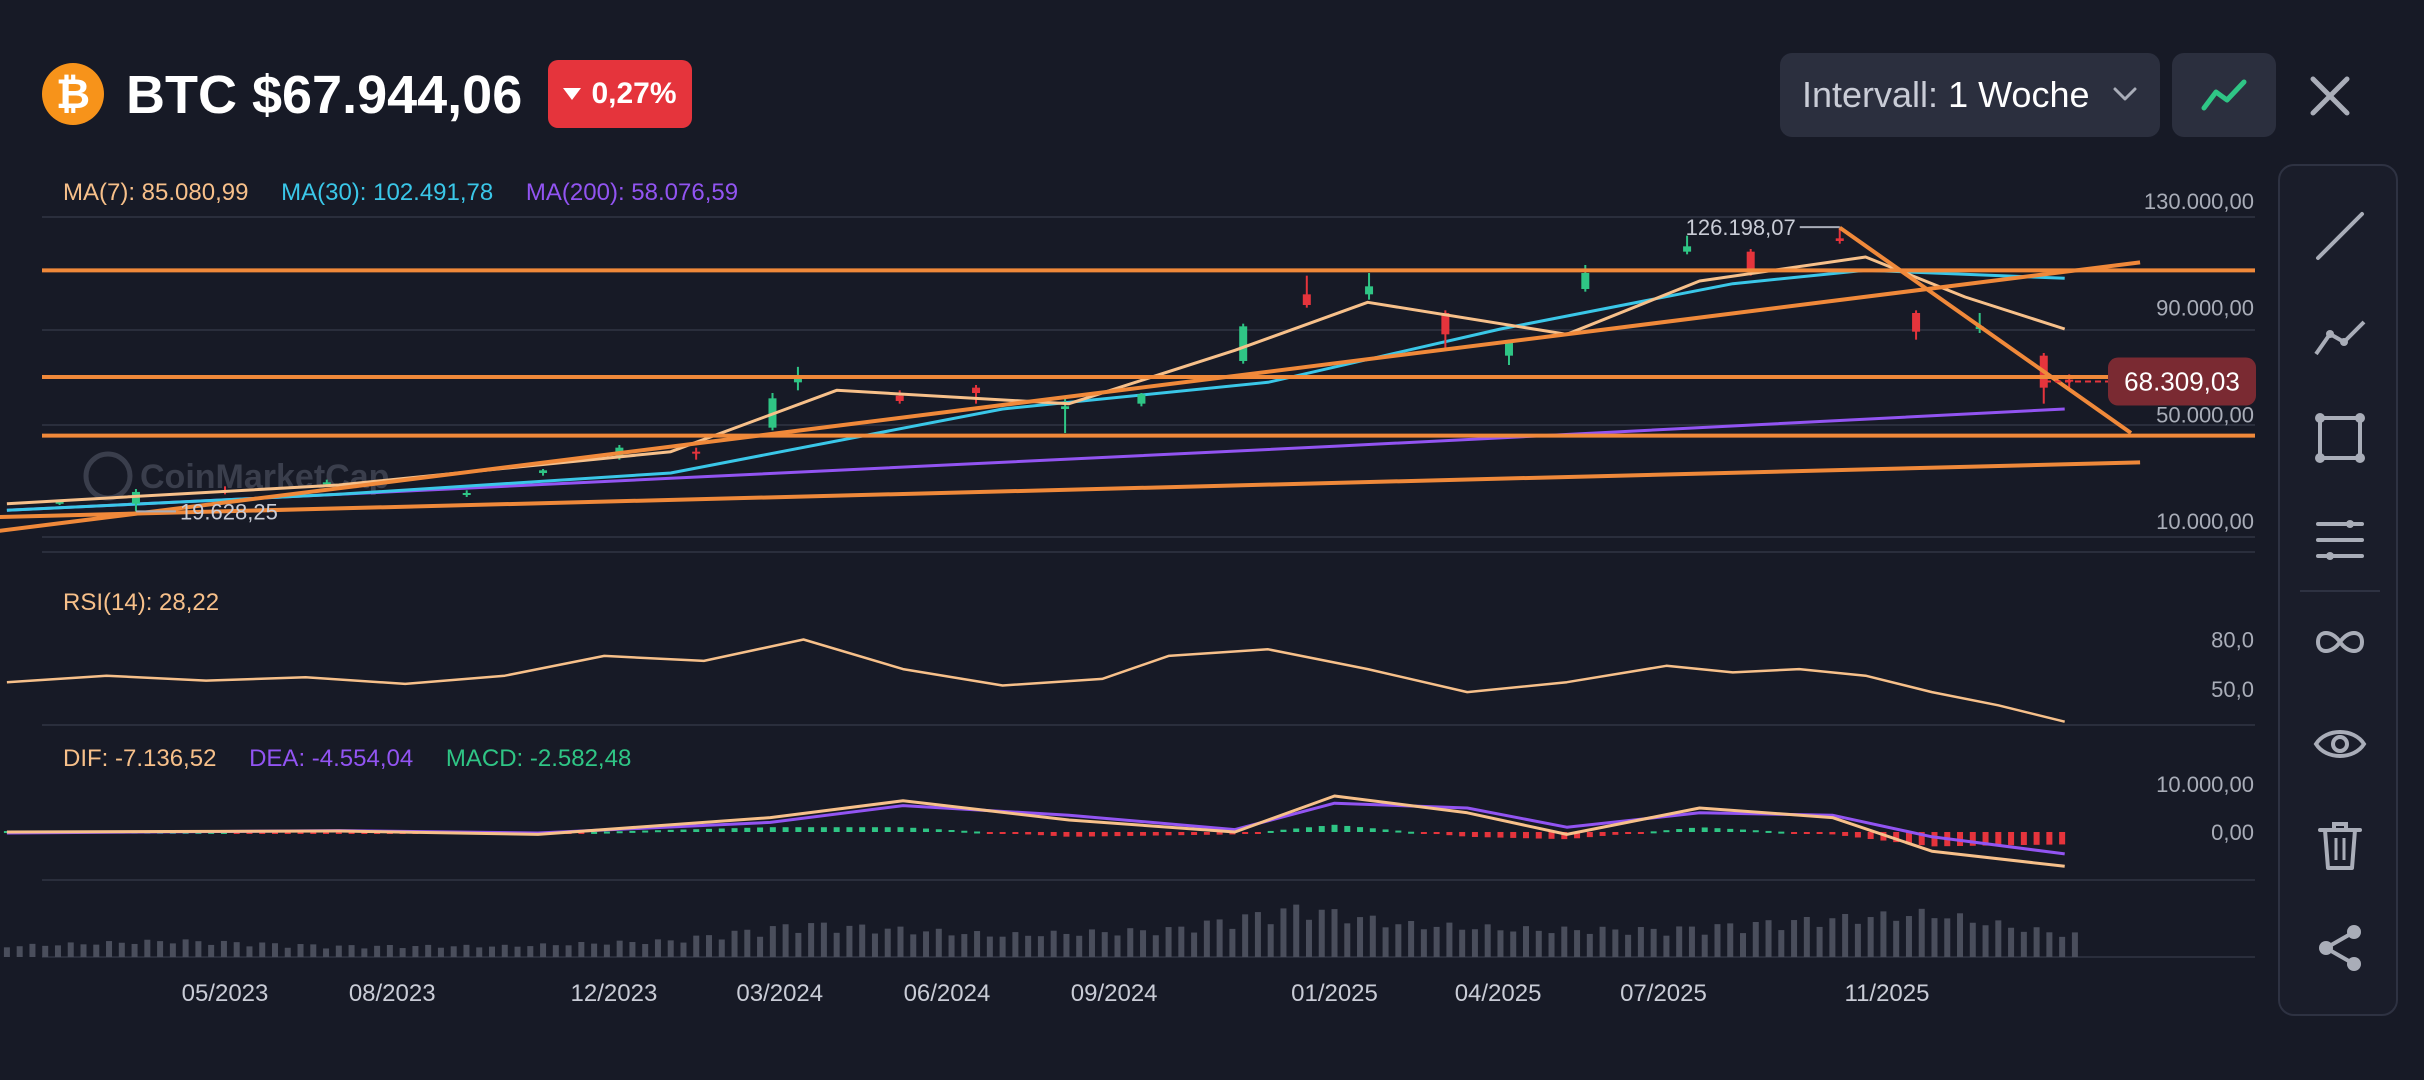 Image resolution: width=2424 pixels, height=1080 pixels. Describe the element at coordinates (1970, 95) in the screenshot. I see `interval-select: Intervall: 1 Woche` at that location.